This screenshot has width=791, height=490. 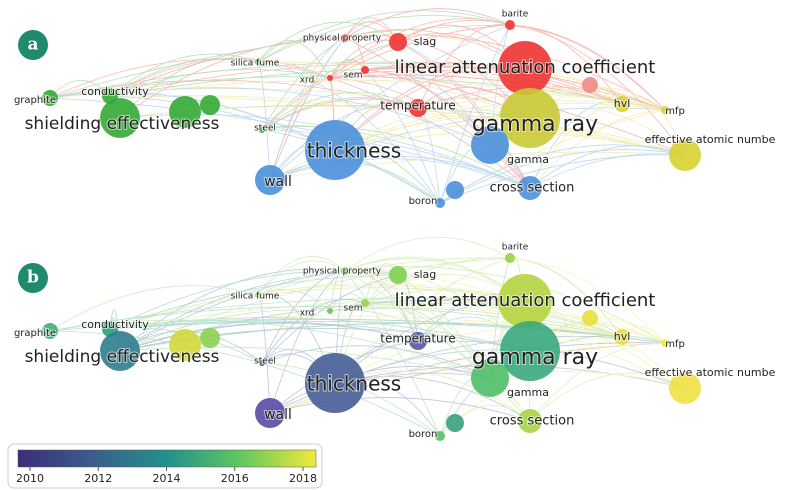 What do you see at coordinates (98, 478) in the screenshot?
I see `colorbar-tick-label: 2012` at bounding box center [98, 478].